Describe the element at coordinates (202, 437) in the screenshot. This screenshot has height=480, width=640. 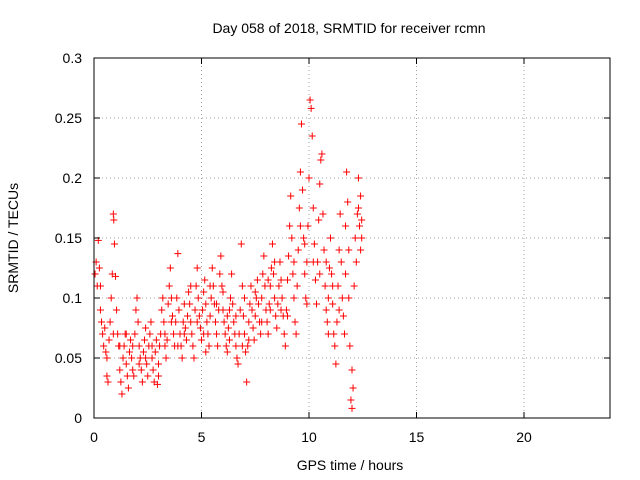
I see `x-tick-label: 5` at that location.